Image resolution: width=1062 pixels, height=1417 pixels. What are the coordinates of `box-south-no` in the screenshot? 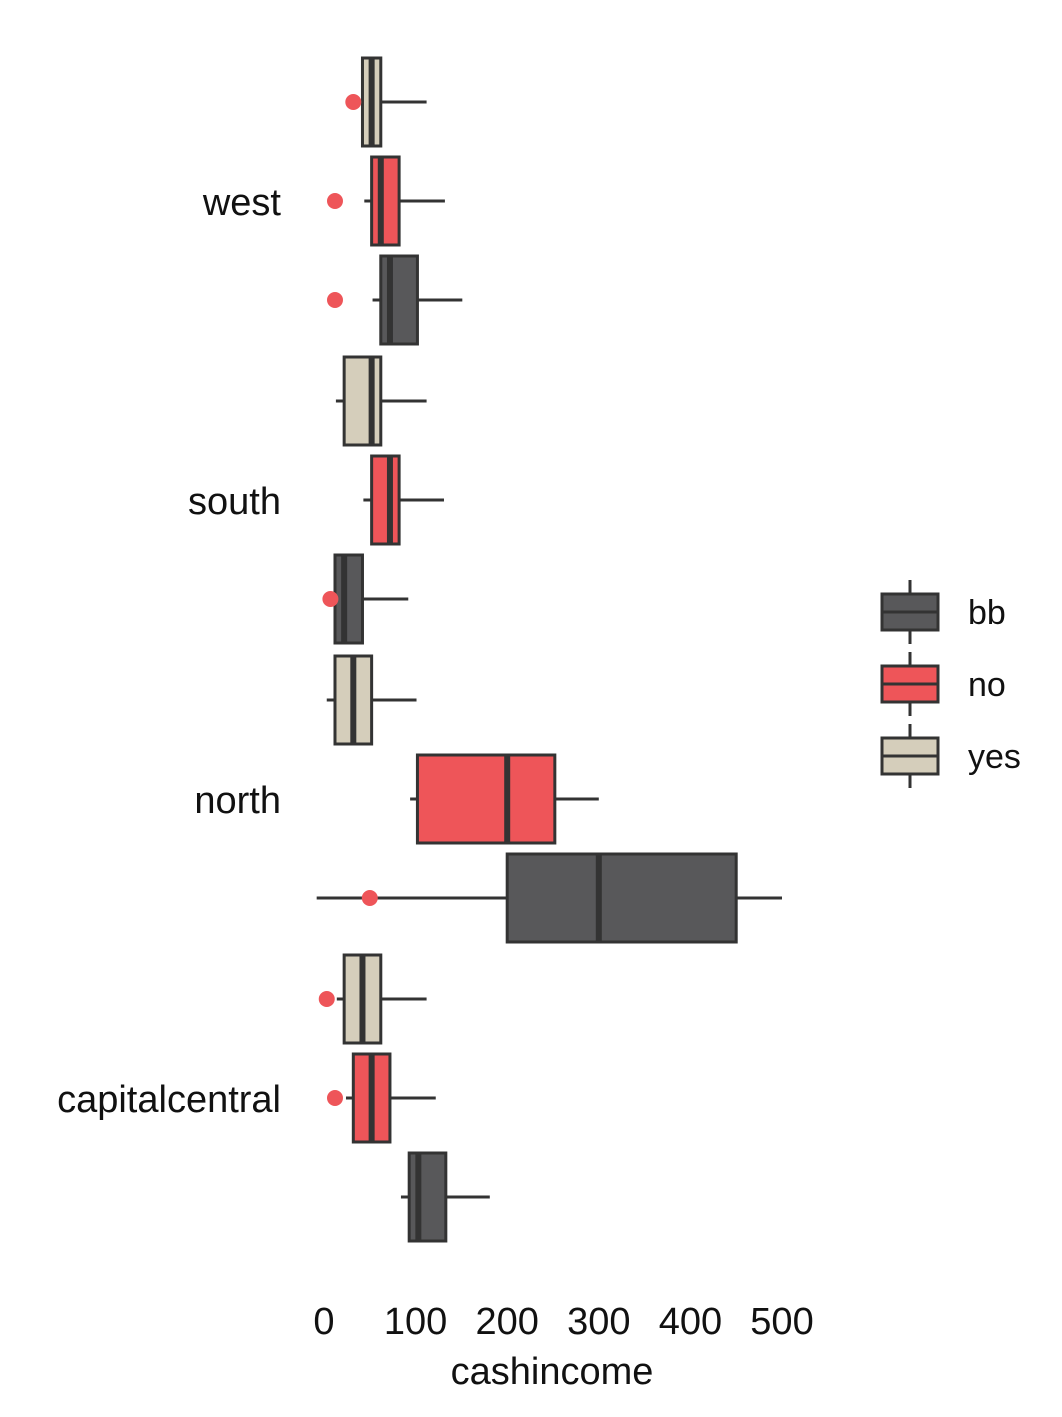 It's located at (403, 500).